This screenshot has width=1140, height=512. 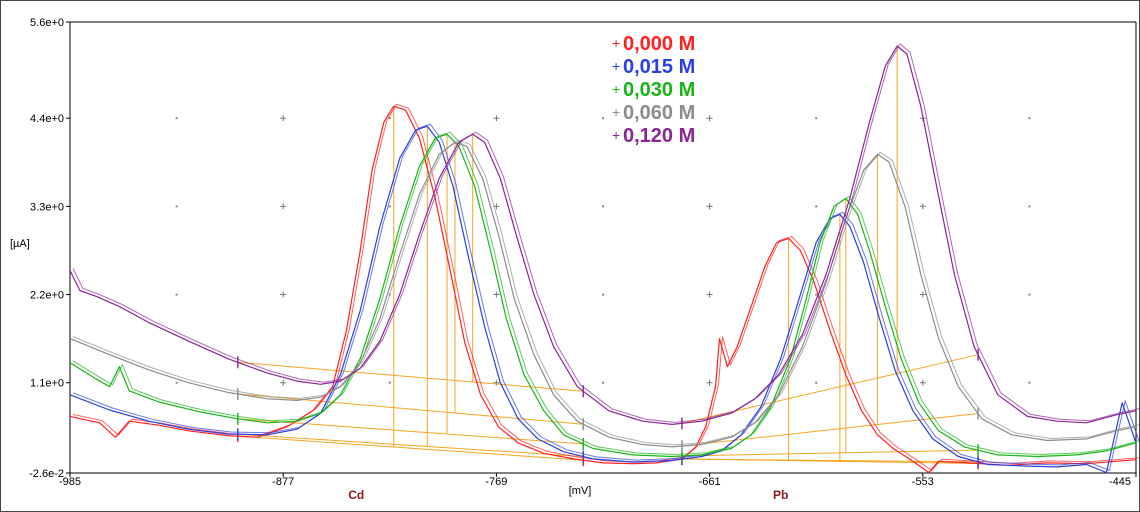 What do you see at coordinates (568, 495) in the screenshot?
I see `peak-labels: Cd Pb` at bounding box center [568, 495].